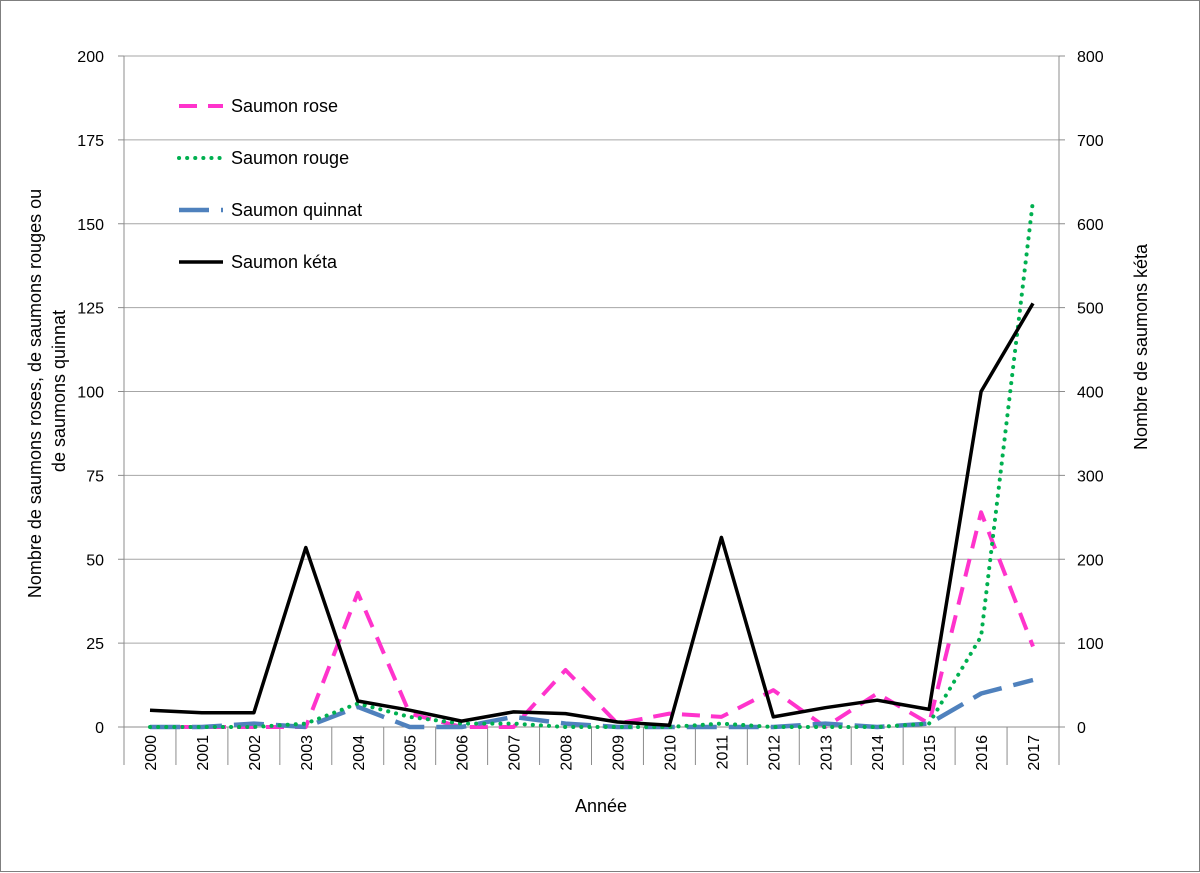 Image resolution: width=1200 pixels, height=873 pixels. What do you see at coordinates (1141, 346) in the screenshot?
I see `right-axis-title: Nombre de saumons kéta` at bounding box center [1141, 346].